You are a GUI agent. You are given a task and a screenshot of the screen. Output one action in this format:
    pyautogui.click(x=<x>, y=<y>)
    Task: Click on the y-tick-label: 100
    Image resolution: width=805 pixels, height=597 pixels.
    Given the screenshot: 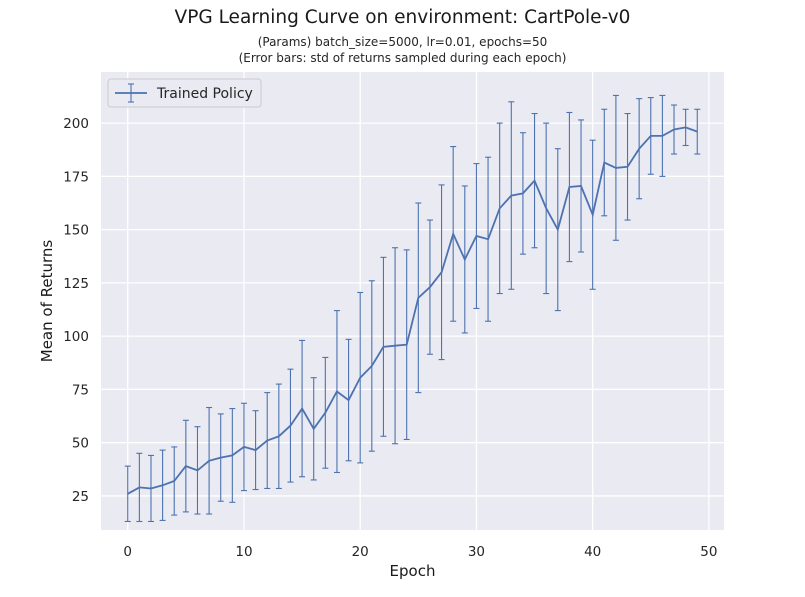 What is the action you would take?
    pyautogui.click(x=76, y=337)
    